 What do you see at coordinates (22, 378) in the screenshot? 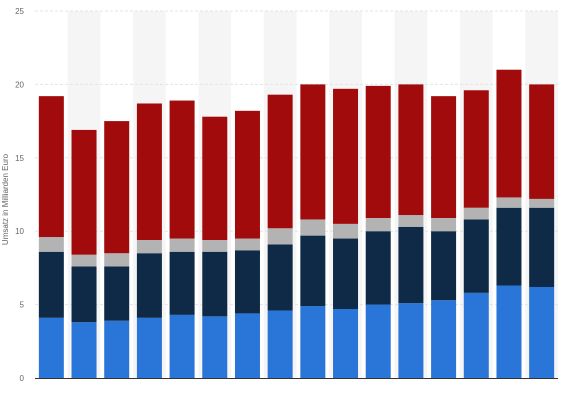
I see `y-tick-label: 0` at bounding box center [22, 378].